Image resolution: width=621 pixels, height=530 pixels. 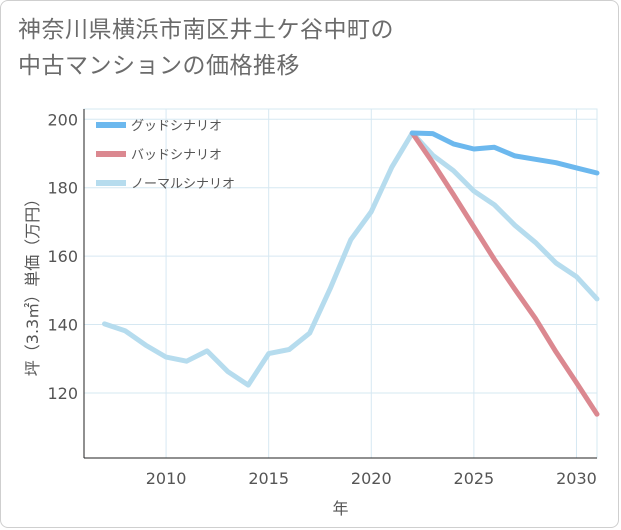 What do you see at coordinates (159, 66) in the screenshot?
I see `chart-title-line-2: 中古マンションの価格推移` at bounding box center [159, 66].